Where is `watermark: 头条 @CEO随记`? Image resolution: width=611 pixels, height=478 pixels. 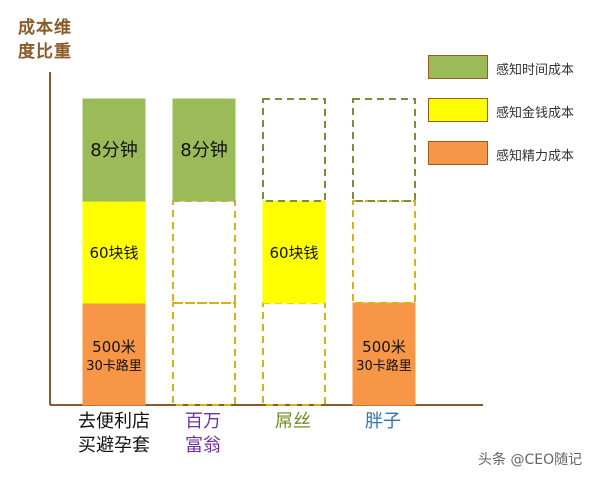 watermark: 头条 @CEO随记 is located at coordinates (530, 460).